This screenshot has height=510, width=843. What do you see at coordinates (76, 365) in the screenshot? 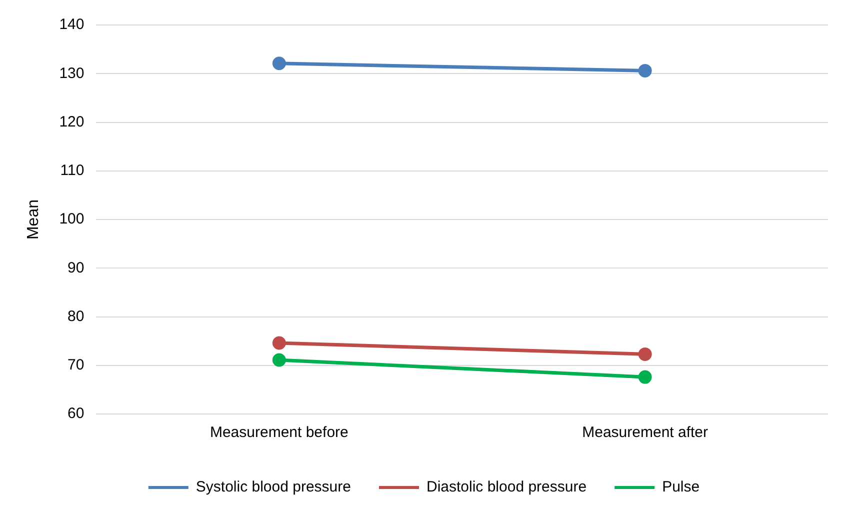
I see `y-tick-label: 70` at bounding box center [76, 365].